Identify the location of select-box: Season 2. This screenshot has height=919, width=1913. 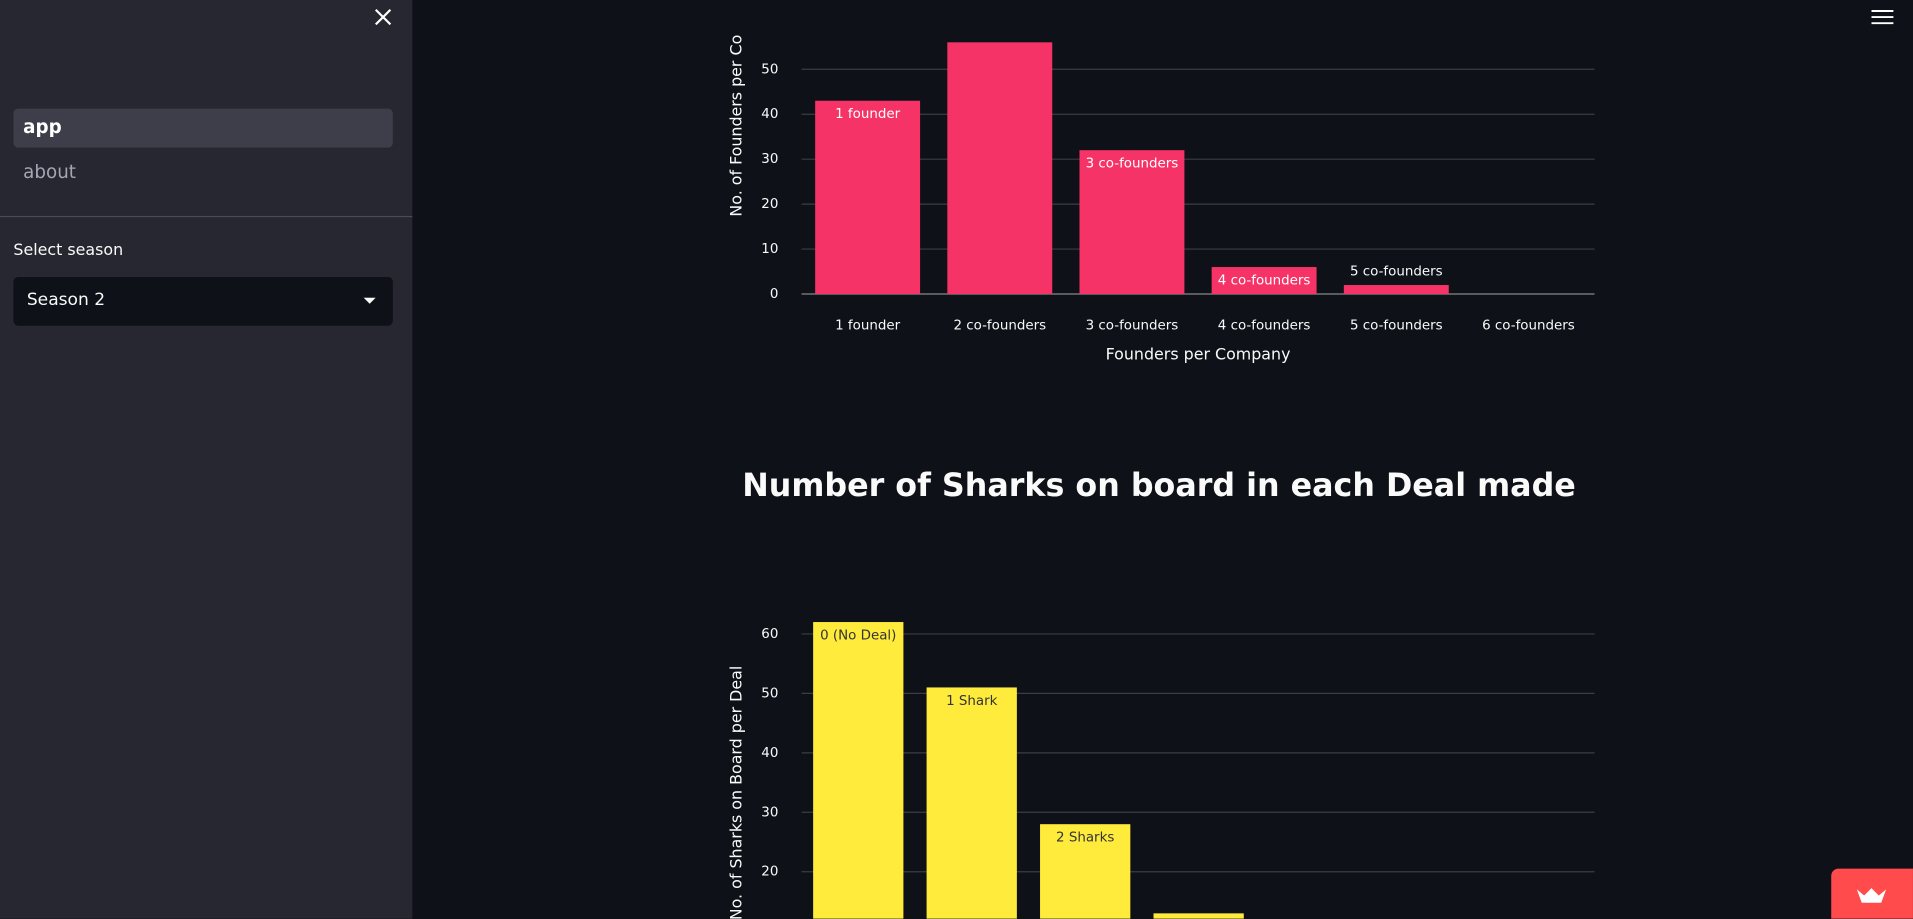
(203, 301).